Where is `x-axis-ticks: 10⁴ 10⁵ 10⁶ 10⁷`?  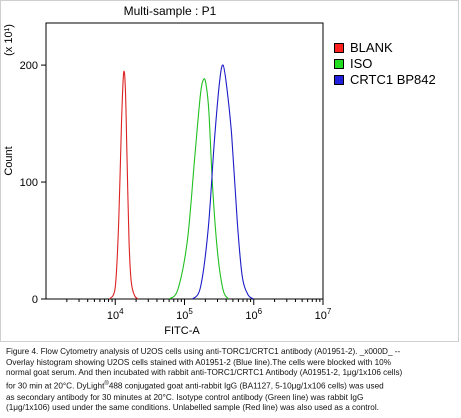
x-axis-ticks: 10⁴ 10⁵ 10⁶ 10⁷ is located at coordinates (199, 310).